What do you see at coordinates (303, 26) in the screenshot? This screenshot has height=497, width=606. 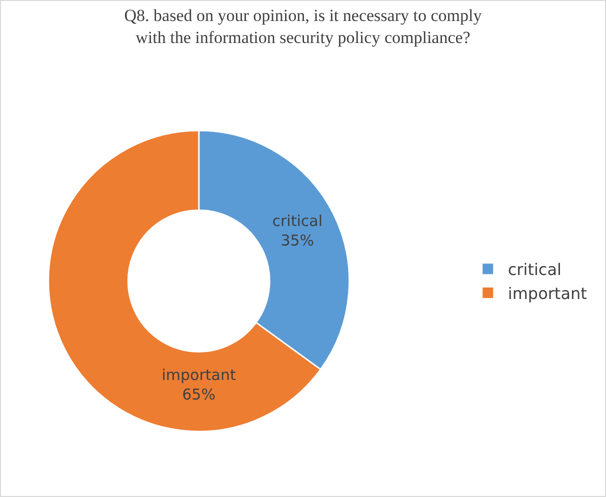 I see `chart-title: Q8. based on your opinion, is it necessary to comply with the information security policy compliance?` at bounding box center [303, 26].